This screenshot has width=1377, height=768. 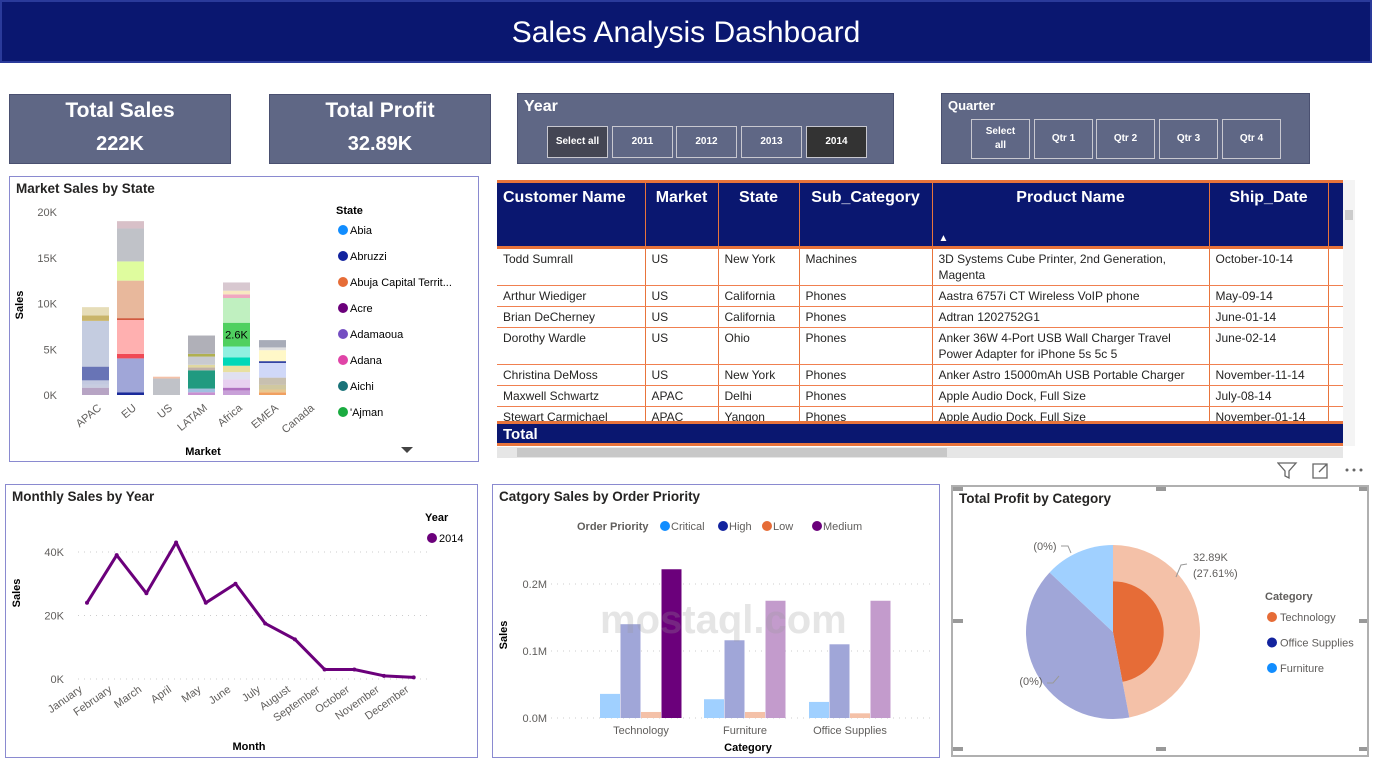 What do you see at coordinates (920, 452) in the screenshot?
I see `horizontal-scrollbar` at bounding box center [920, 452].